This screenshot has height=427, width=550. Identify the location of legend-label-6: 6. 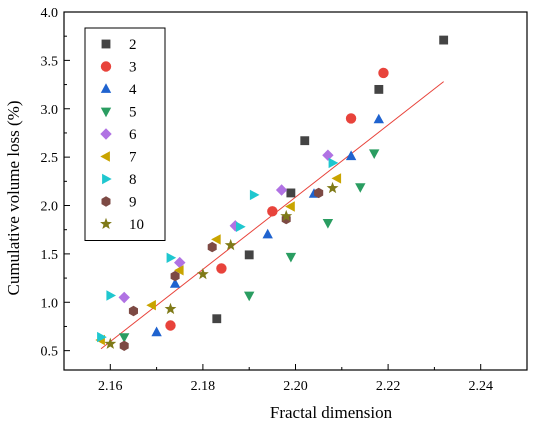
(133, 135).